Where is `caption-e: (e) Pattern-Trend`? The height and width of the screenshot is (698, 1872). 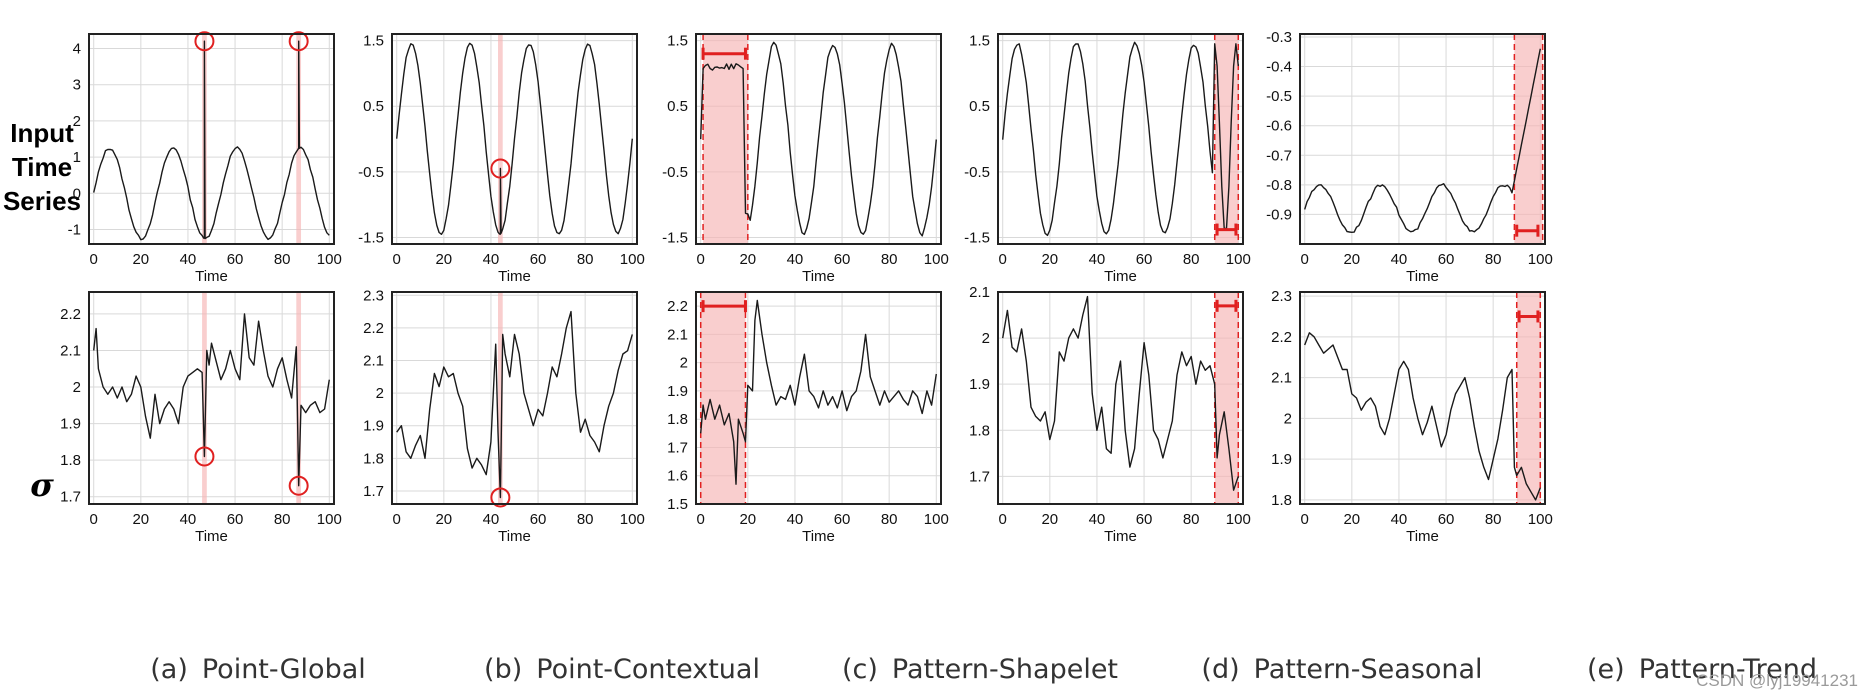 caption-e: (e) Pattern-Trend is located at coordinates (1702, 669).